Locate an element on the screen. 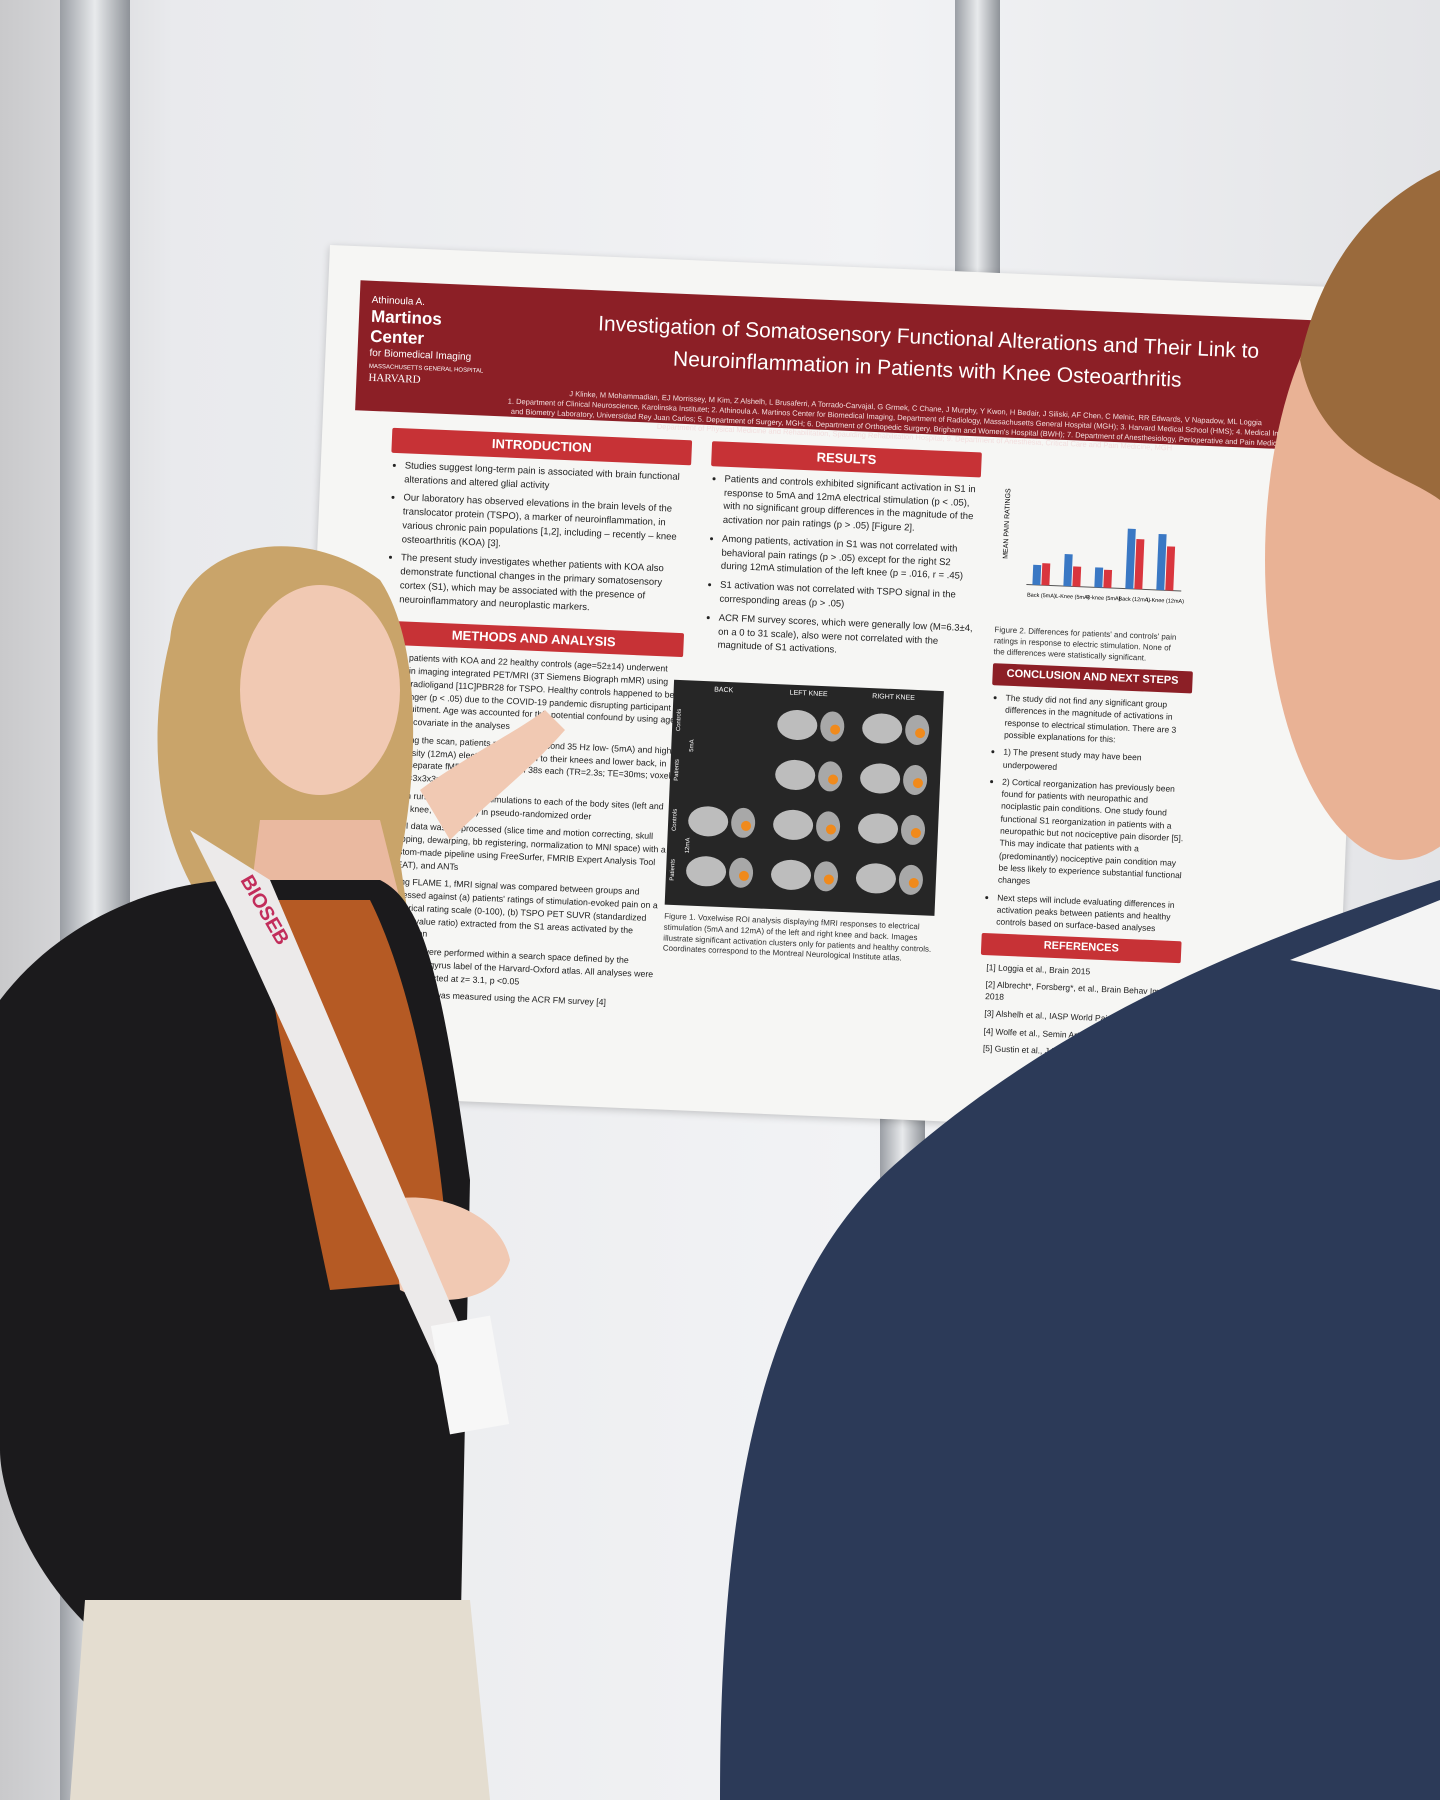  man-hair is located at coordinates (1370, 335).